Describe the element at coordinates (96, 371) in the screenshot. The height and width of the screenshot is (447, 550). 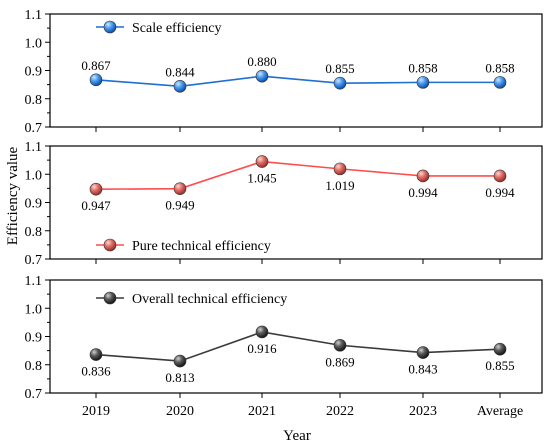
I see `data-label: 0.836` at that location.